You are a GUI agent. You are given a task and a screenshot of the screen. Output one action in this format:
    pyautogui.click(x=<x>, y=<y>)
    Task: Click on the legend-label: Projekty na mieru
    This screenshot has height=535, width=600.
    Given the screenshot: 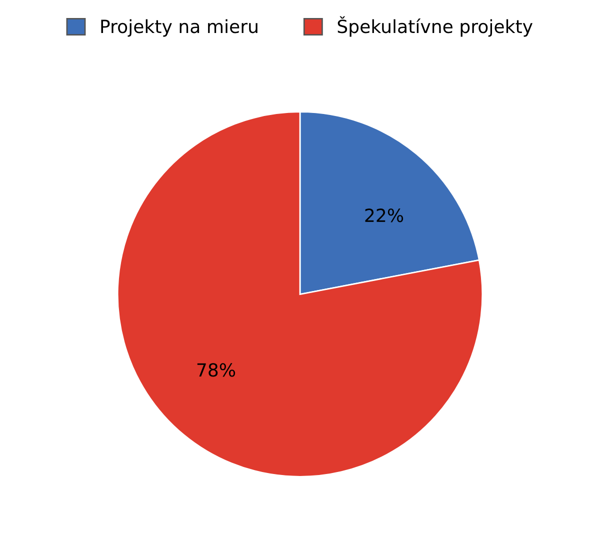 What is the action you would take?
    pyautogui.click(x=179, y=28)
    